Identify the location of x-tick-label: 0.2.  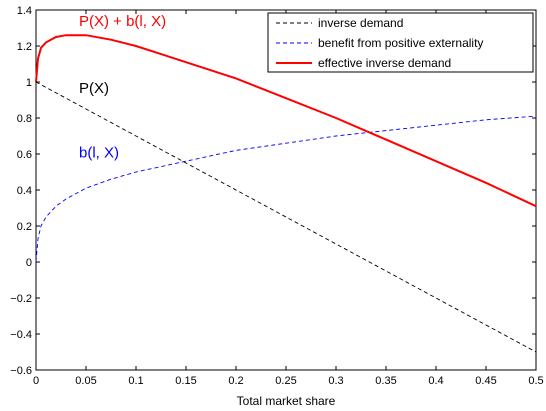
(235, 381).